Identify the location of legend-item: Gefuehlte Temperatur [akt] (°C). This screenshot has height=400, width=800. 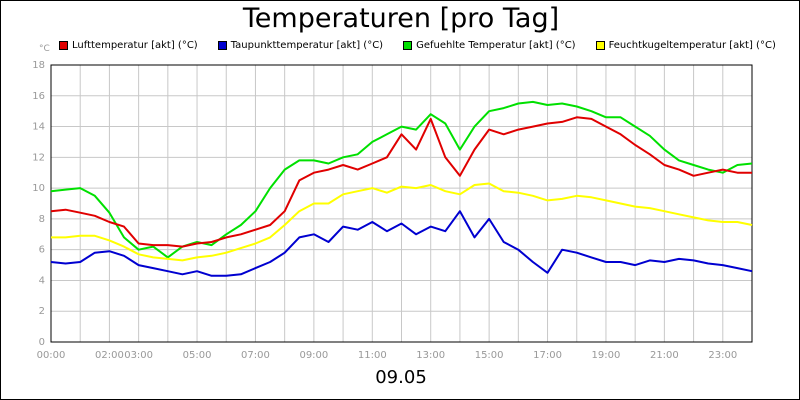
(489, 45).